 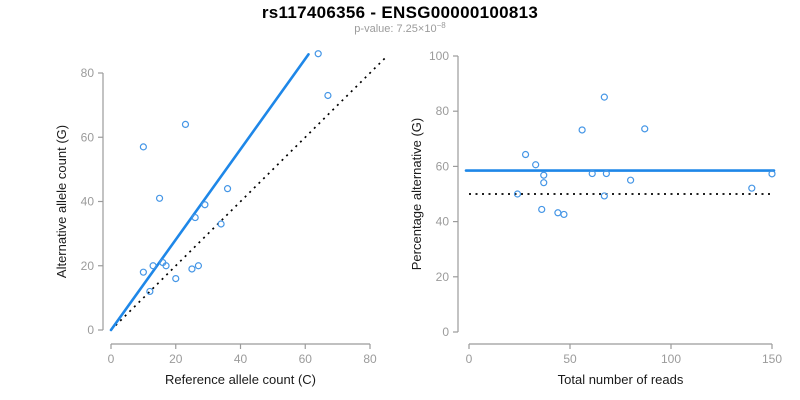 I want to click on x-tick-label: 50, so click(x=570, y=359).